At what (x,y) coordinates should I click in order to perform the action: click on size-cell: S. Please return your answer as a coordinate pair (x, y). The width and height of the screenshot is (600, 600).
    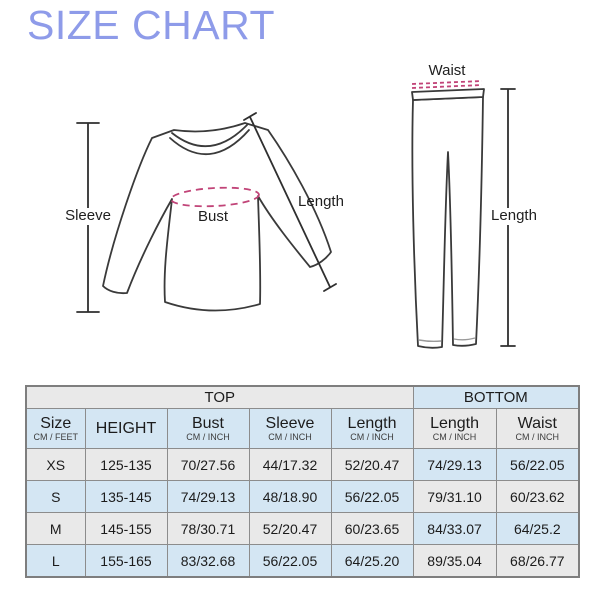
    Looking at the image, I should click on (55, 496).